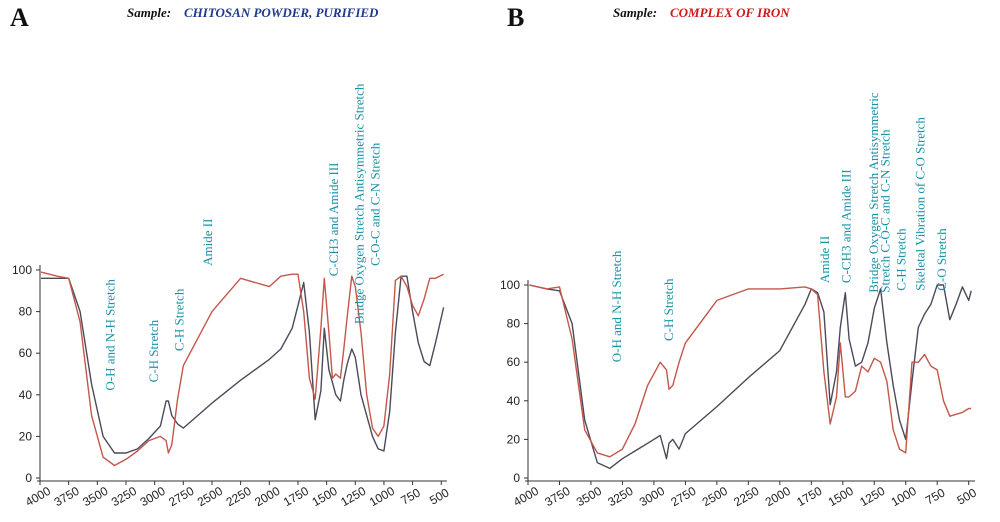 The image size is (1000, 522). What do you see at coordinates (873, 192) in the screenshot?
I see `band-annotation: Bridge Oxygen Stretch Antisymmetric` at bounding box center [873, 192].